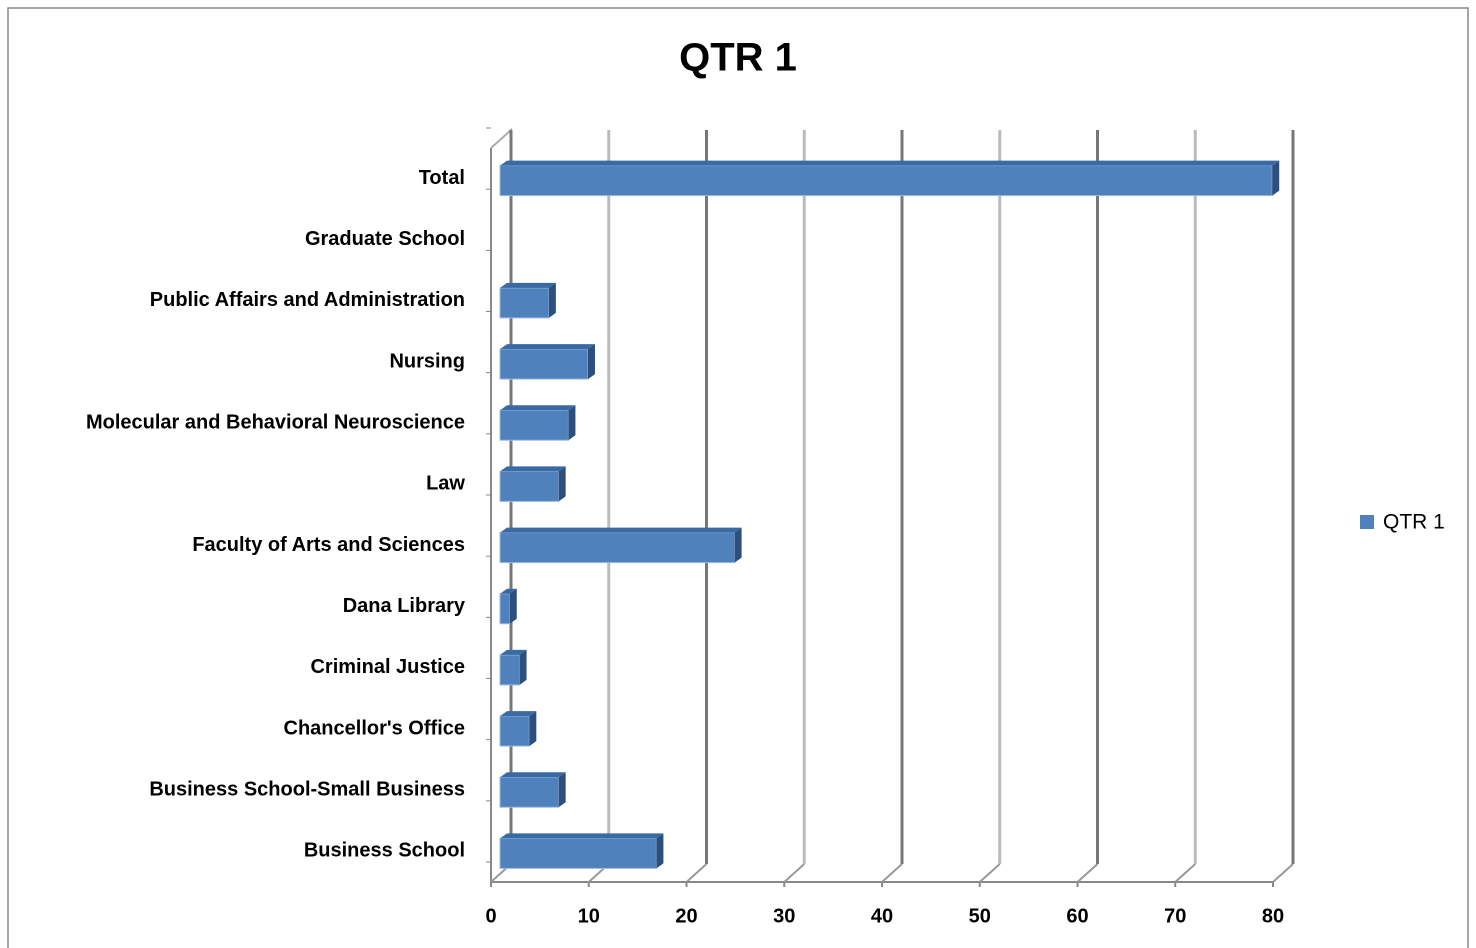 Image resolution: width=1476 pixels, height=948 pixels. Describe the element at coordinates (882, 916) in the screenshot. I see `x-tick-label: 40` at that location.